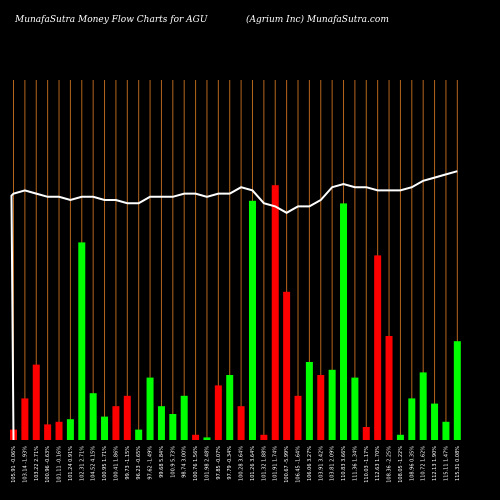 Image resolution: width=500 pixels, height=500 pixels. I want to click on x-tick-label: 108.96 0.35%, so click(412, 463).